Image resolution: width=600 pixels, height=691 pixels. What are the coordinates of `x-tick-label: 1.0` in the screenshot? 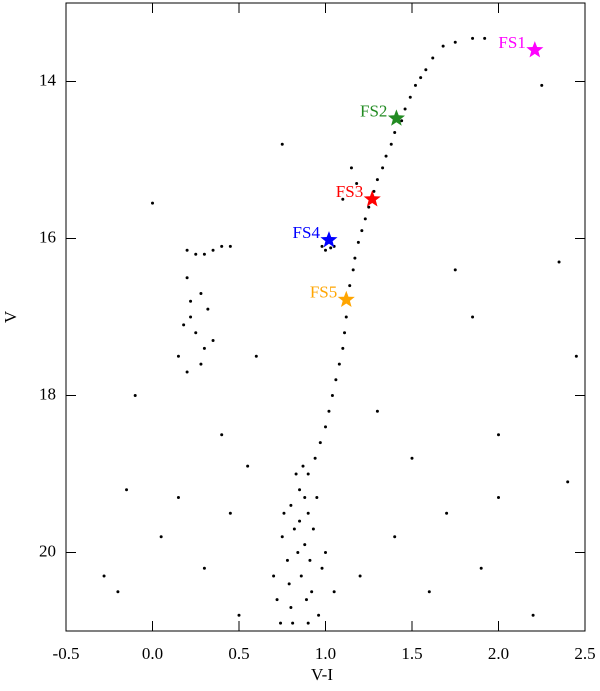 It's located at (325, 653).